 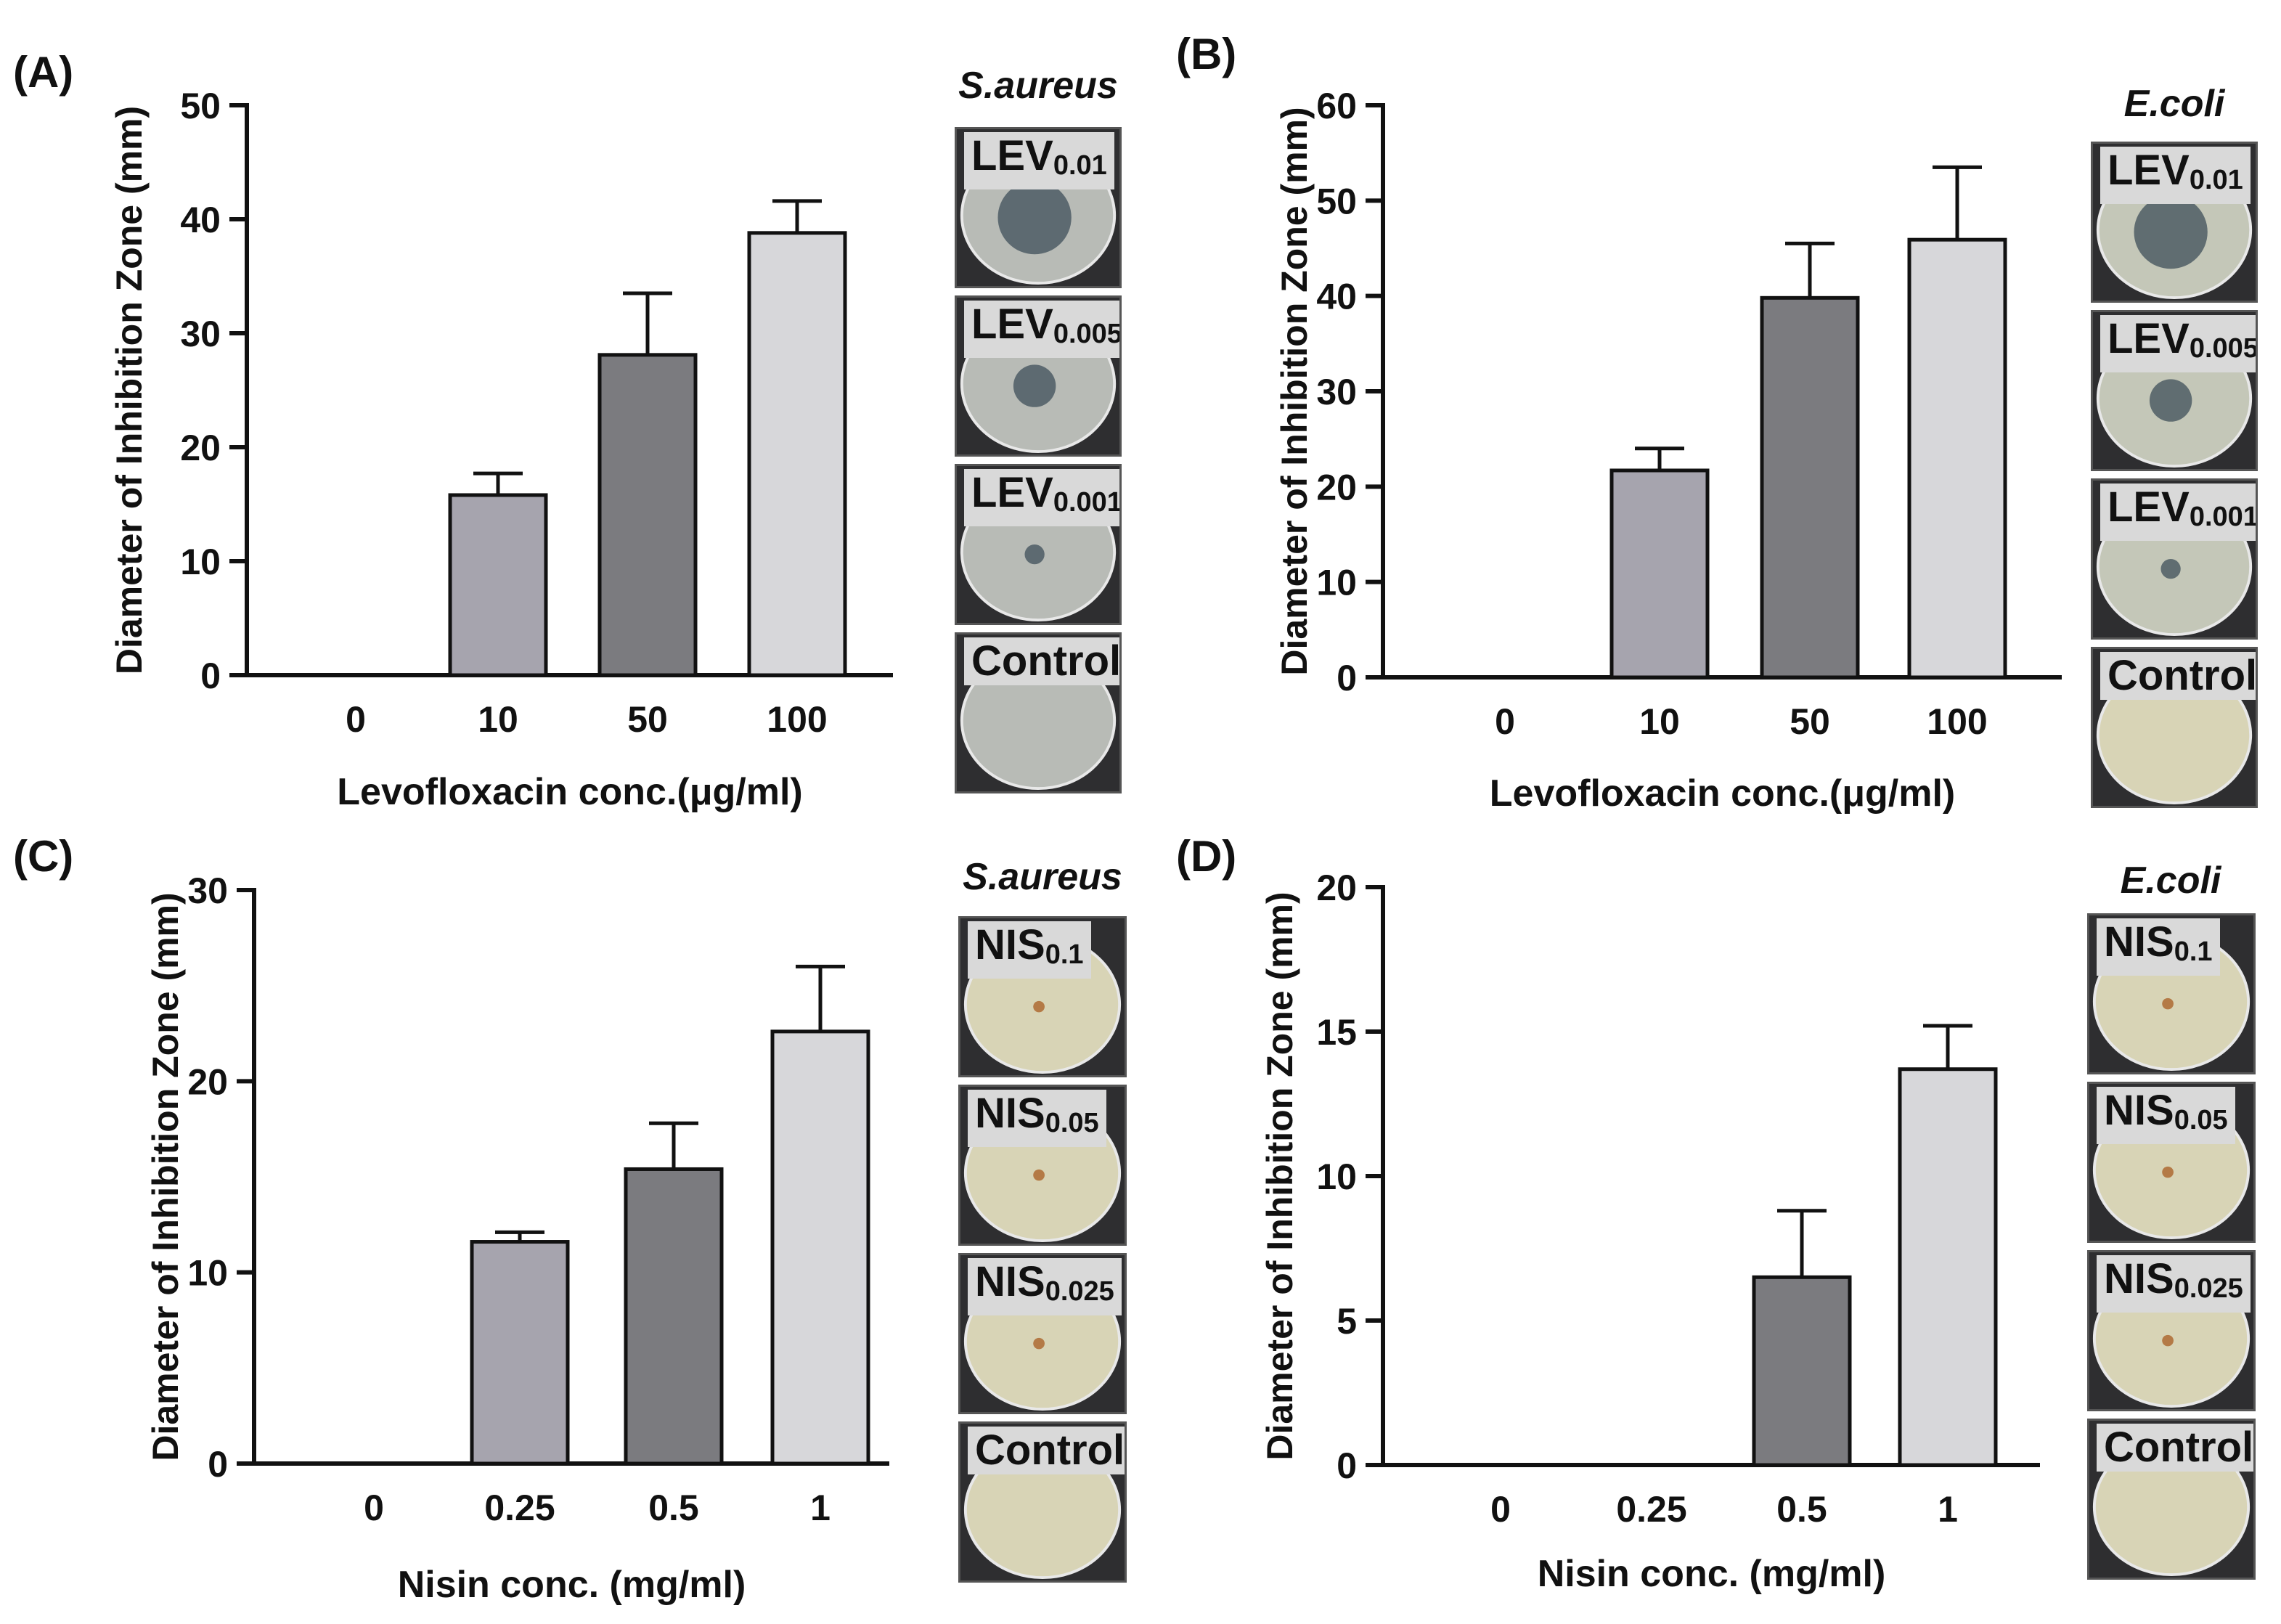 What do you see at coordinates (1038, 86) in the screenshot?
I see `organism-label: S.aureus` at bounding box center [1038, 86].